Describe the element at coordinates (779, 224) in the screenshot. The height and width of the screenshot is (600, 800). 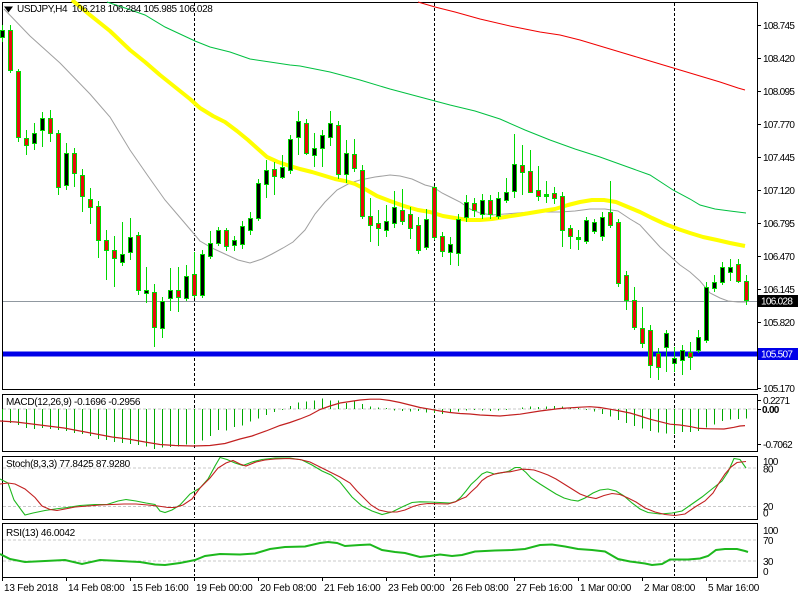
I see `svg-text: 106.795` at that location.